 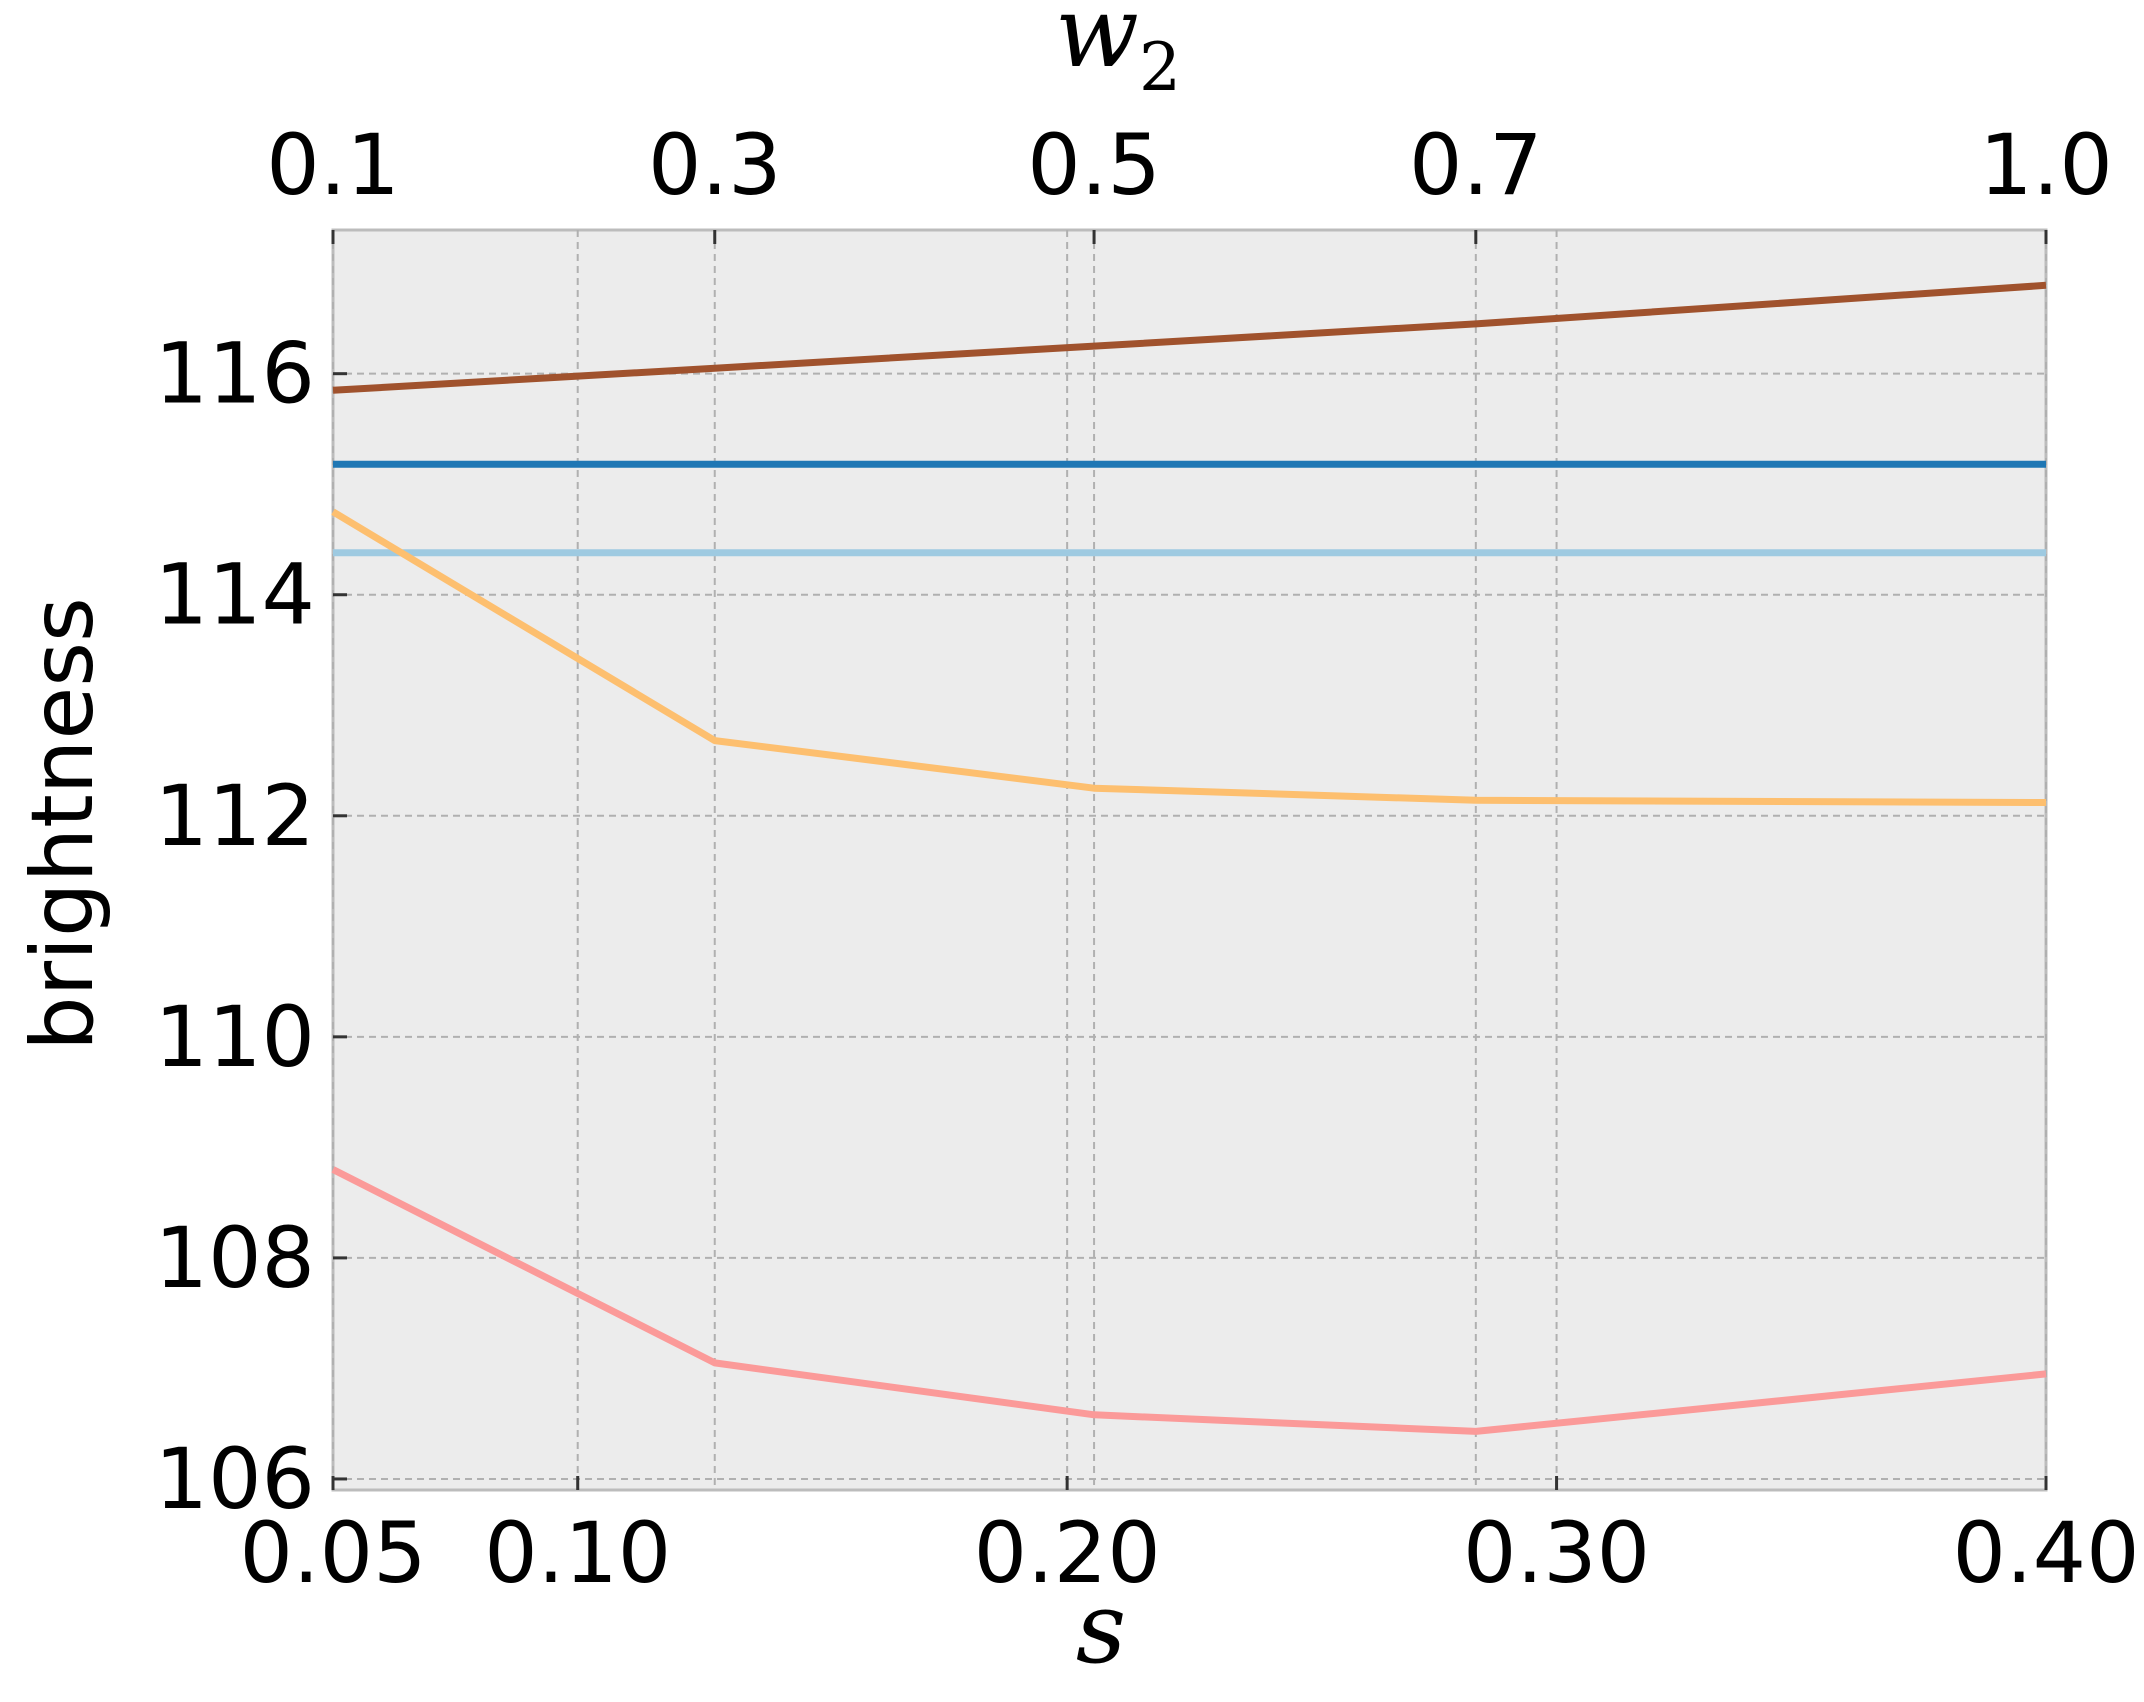 What do you see at coordinates (1556, 1553) in the screenshot?
I see `bottom-tick-label: 0.30` at bounding box center [1556, 1553].